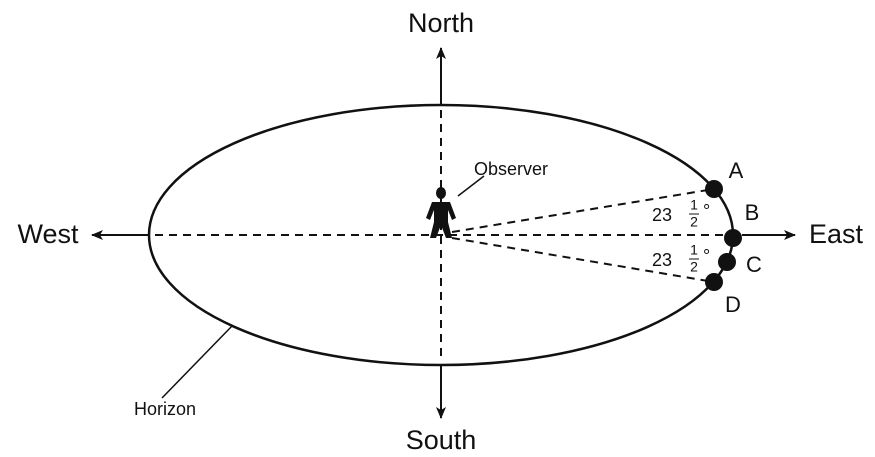 Image resolution: width=875 pixels, height=457 pixels. What do you see at coordinates (197, 362) in the screenshot?
I see `horizon-leader` at bounding box center [197, 362].